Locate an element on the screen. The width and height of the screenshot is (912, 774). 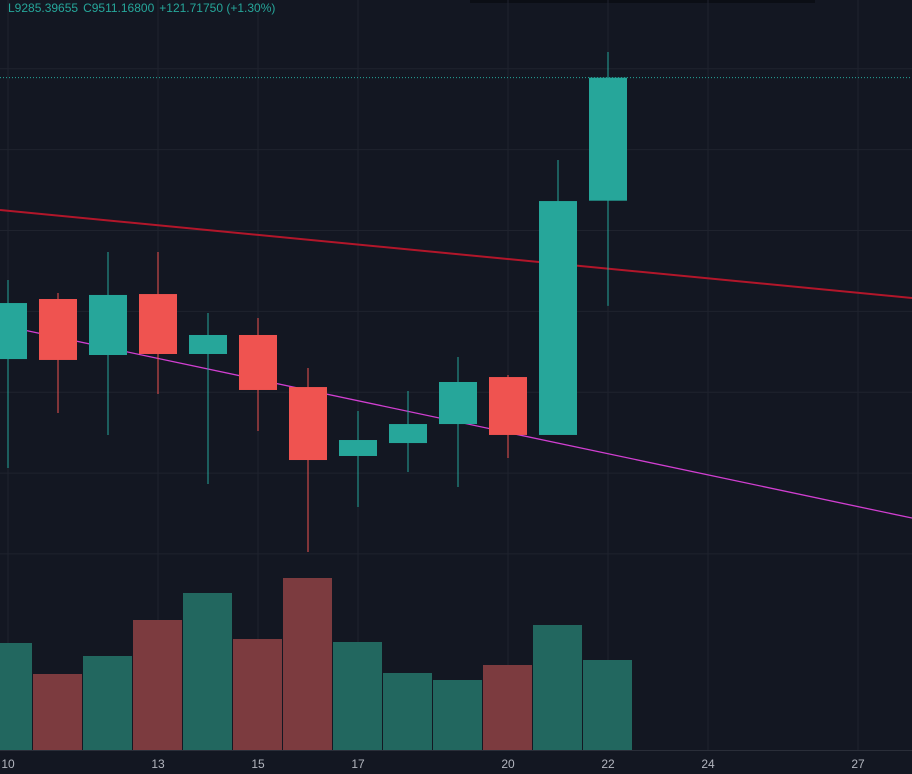
x-tick-label: 27 is located at coordinates (858, 764).